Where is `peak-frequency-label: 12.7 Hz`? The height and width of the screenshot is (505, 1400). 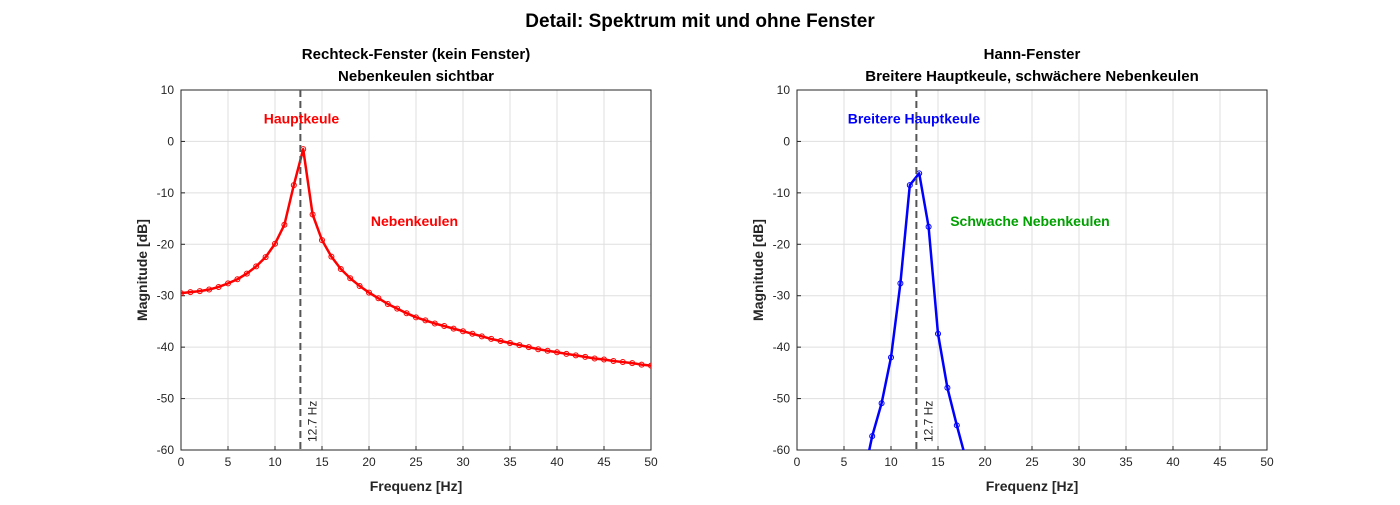 peak-frequency-label: 12.7 Hz is located at coordinates (312, 421).